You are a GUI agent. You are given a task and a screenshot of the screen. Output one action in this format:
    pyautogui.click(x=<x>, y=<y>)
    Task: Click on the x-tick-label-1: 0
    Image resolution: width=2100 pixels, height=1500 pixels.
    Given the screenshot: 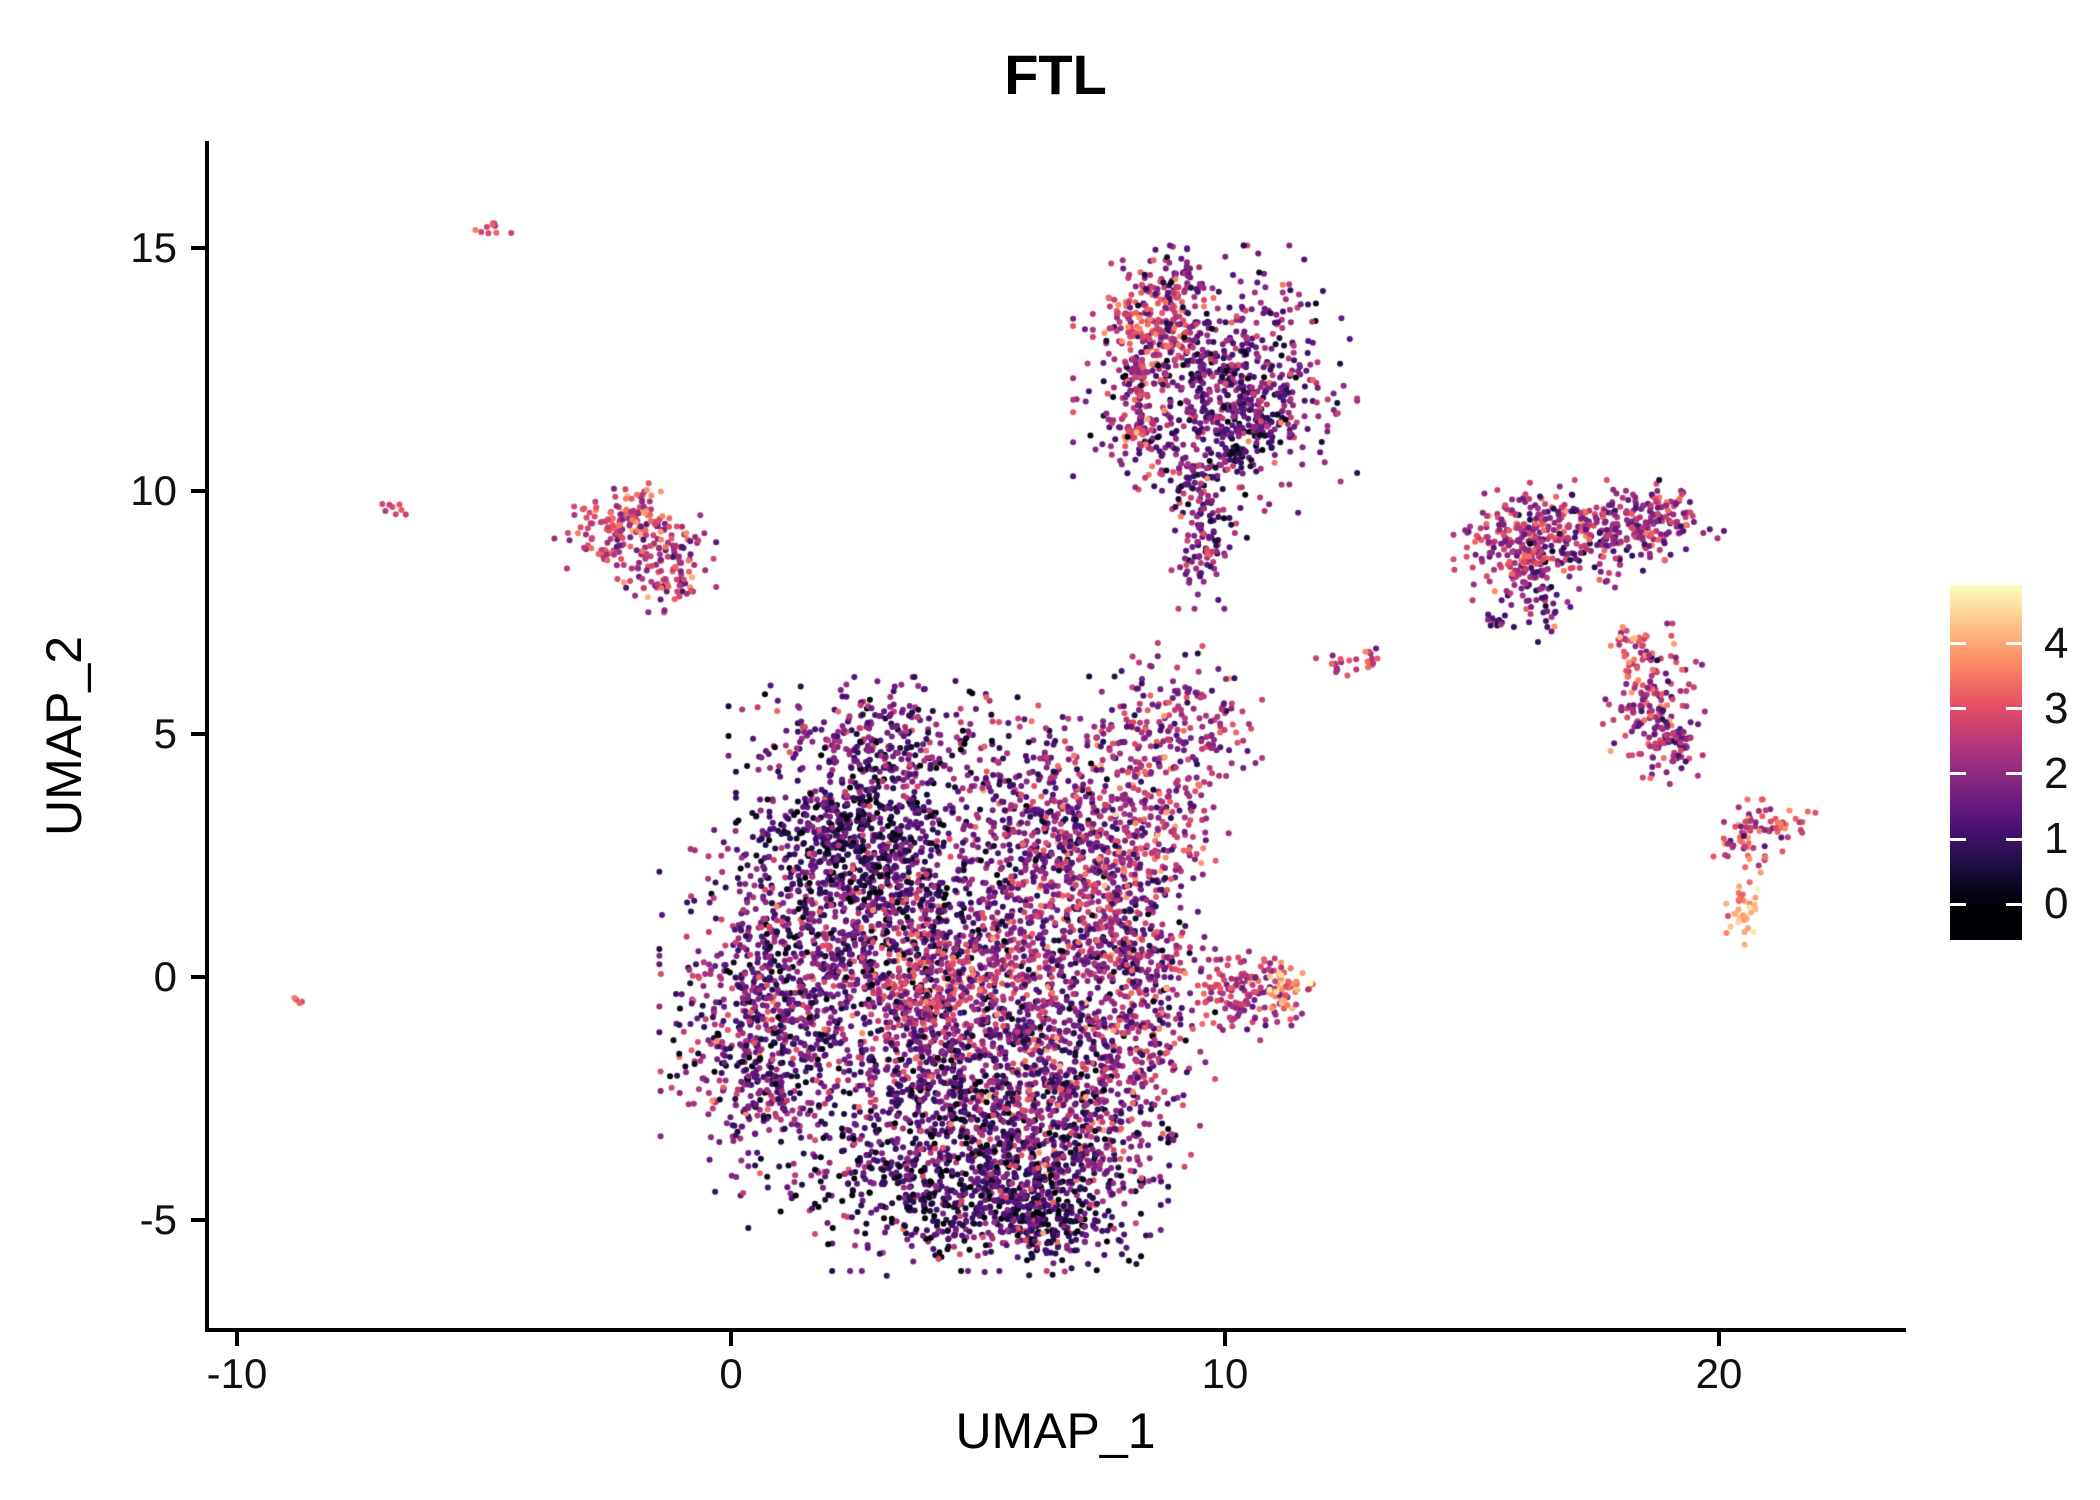 What is the action you would take?
    pyautogui.click(x=731, y=1373)
    